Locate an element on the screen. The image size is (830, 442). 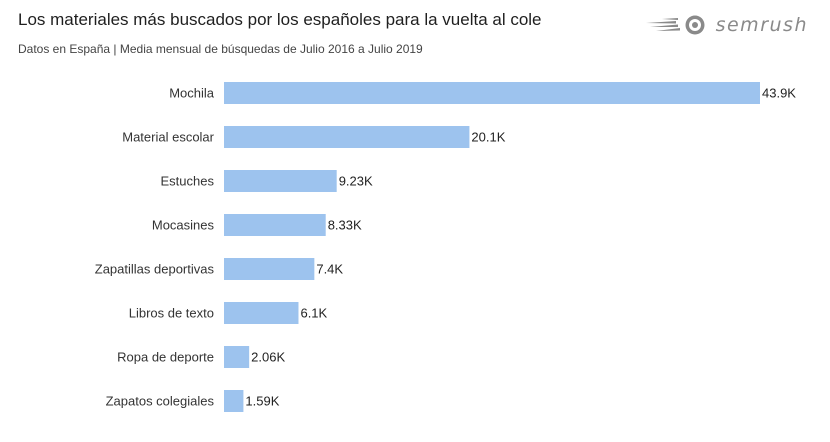
data-label: 20.1K is located at coordinates (488, 137).